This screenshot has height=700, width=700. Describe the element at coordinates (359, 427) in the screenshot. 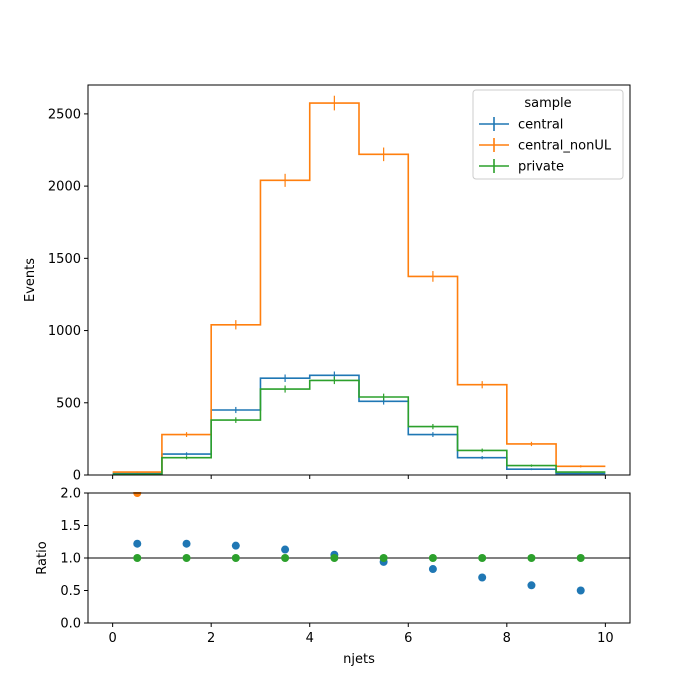

I see `histogram-private` at that location.